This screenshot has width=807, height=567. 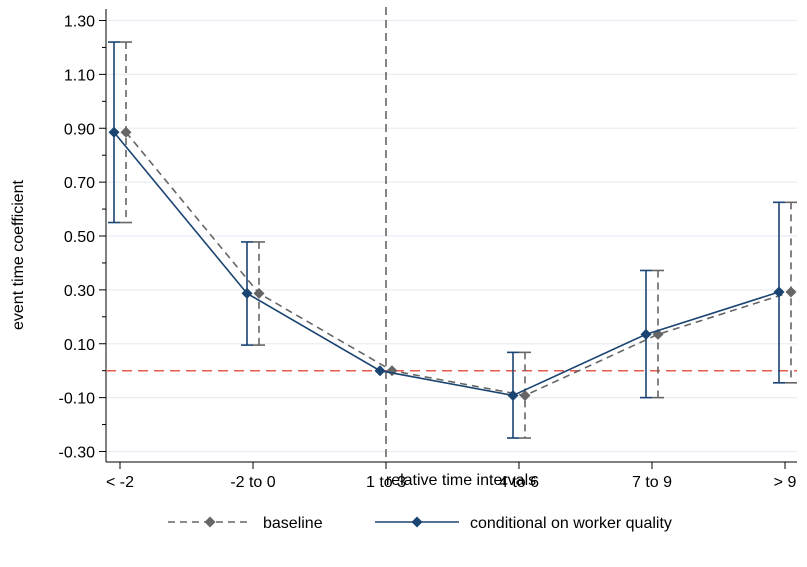 What do you see at coordinates (79, 183) in the screenshot?
I see `y-tick-label: 0.70` at bounding box center [79, 183].